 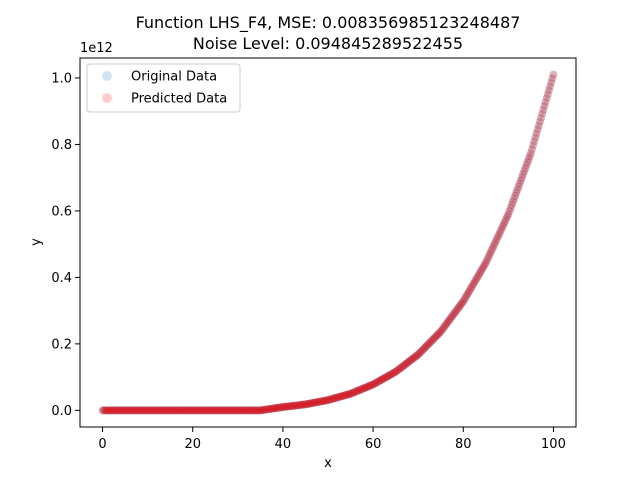 What do you see at coordinates (332, 439) in the screenshot?
I see `x-axis: 0 20 40 60 80 100` at bounding box center [332, 439].